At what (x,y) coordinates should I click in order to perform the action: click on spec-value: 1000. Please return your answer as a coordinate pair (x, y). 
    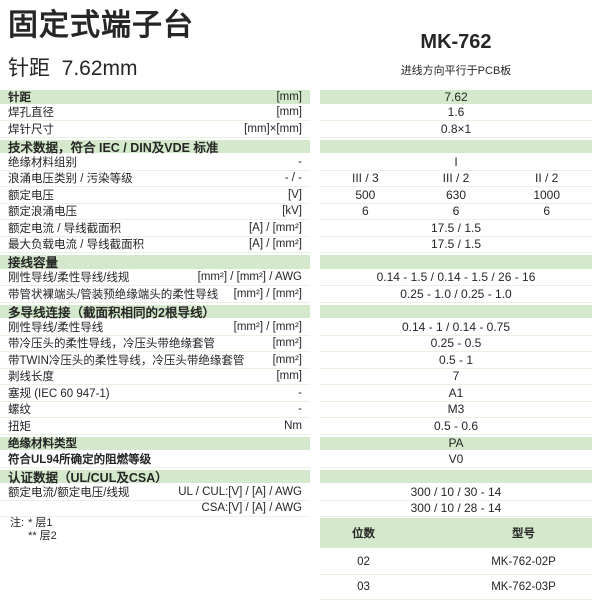
    Looking at the image, I should click on (547, 194).